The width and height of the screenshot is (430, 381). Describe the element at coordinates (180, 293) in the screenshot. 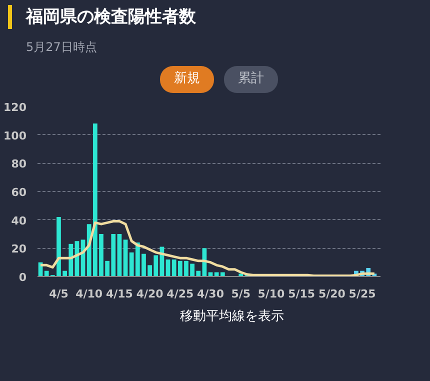

I see `x-tick-label: 4/25` at that location.